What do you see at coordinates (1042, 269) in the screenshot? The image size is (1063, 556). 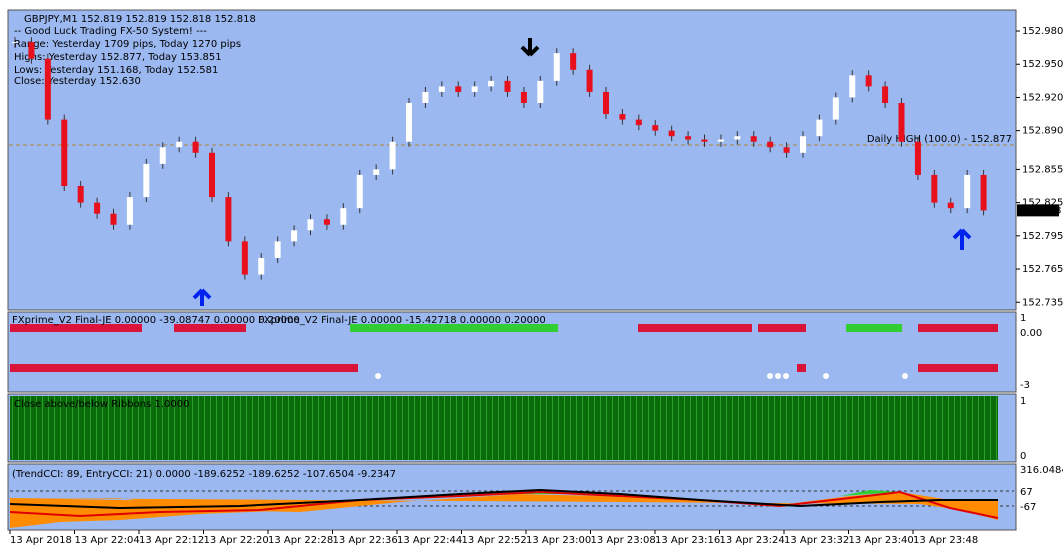 I see `price-tick-label: 152.765` at bounding box center [1042, 269].